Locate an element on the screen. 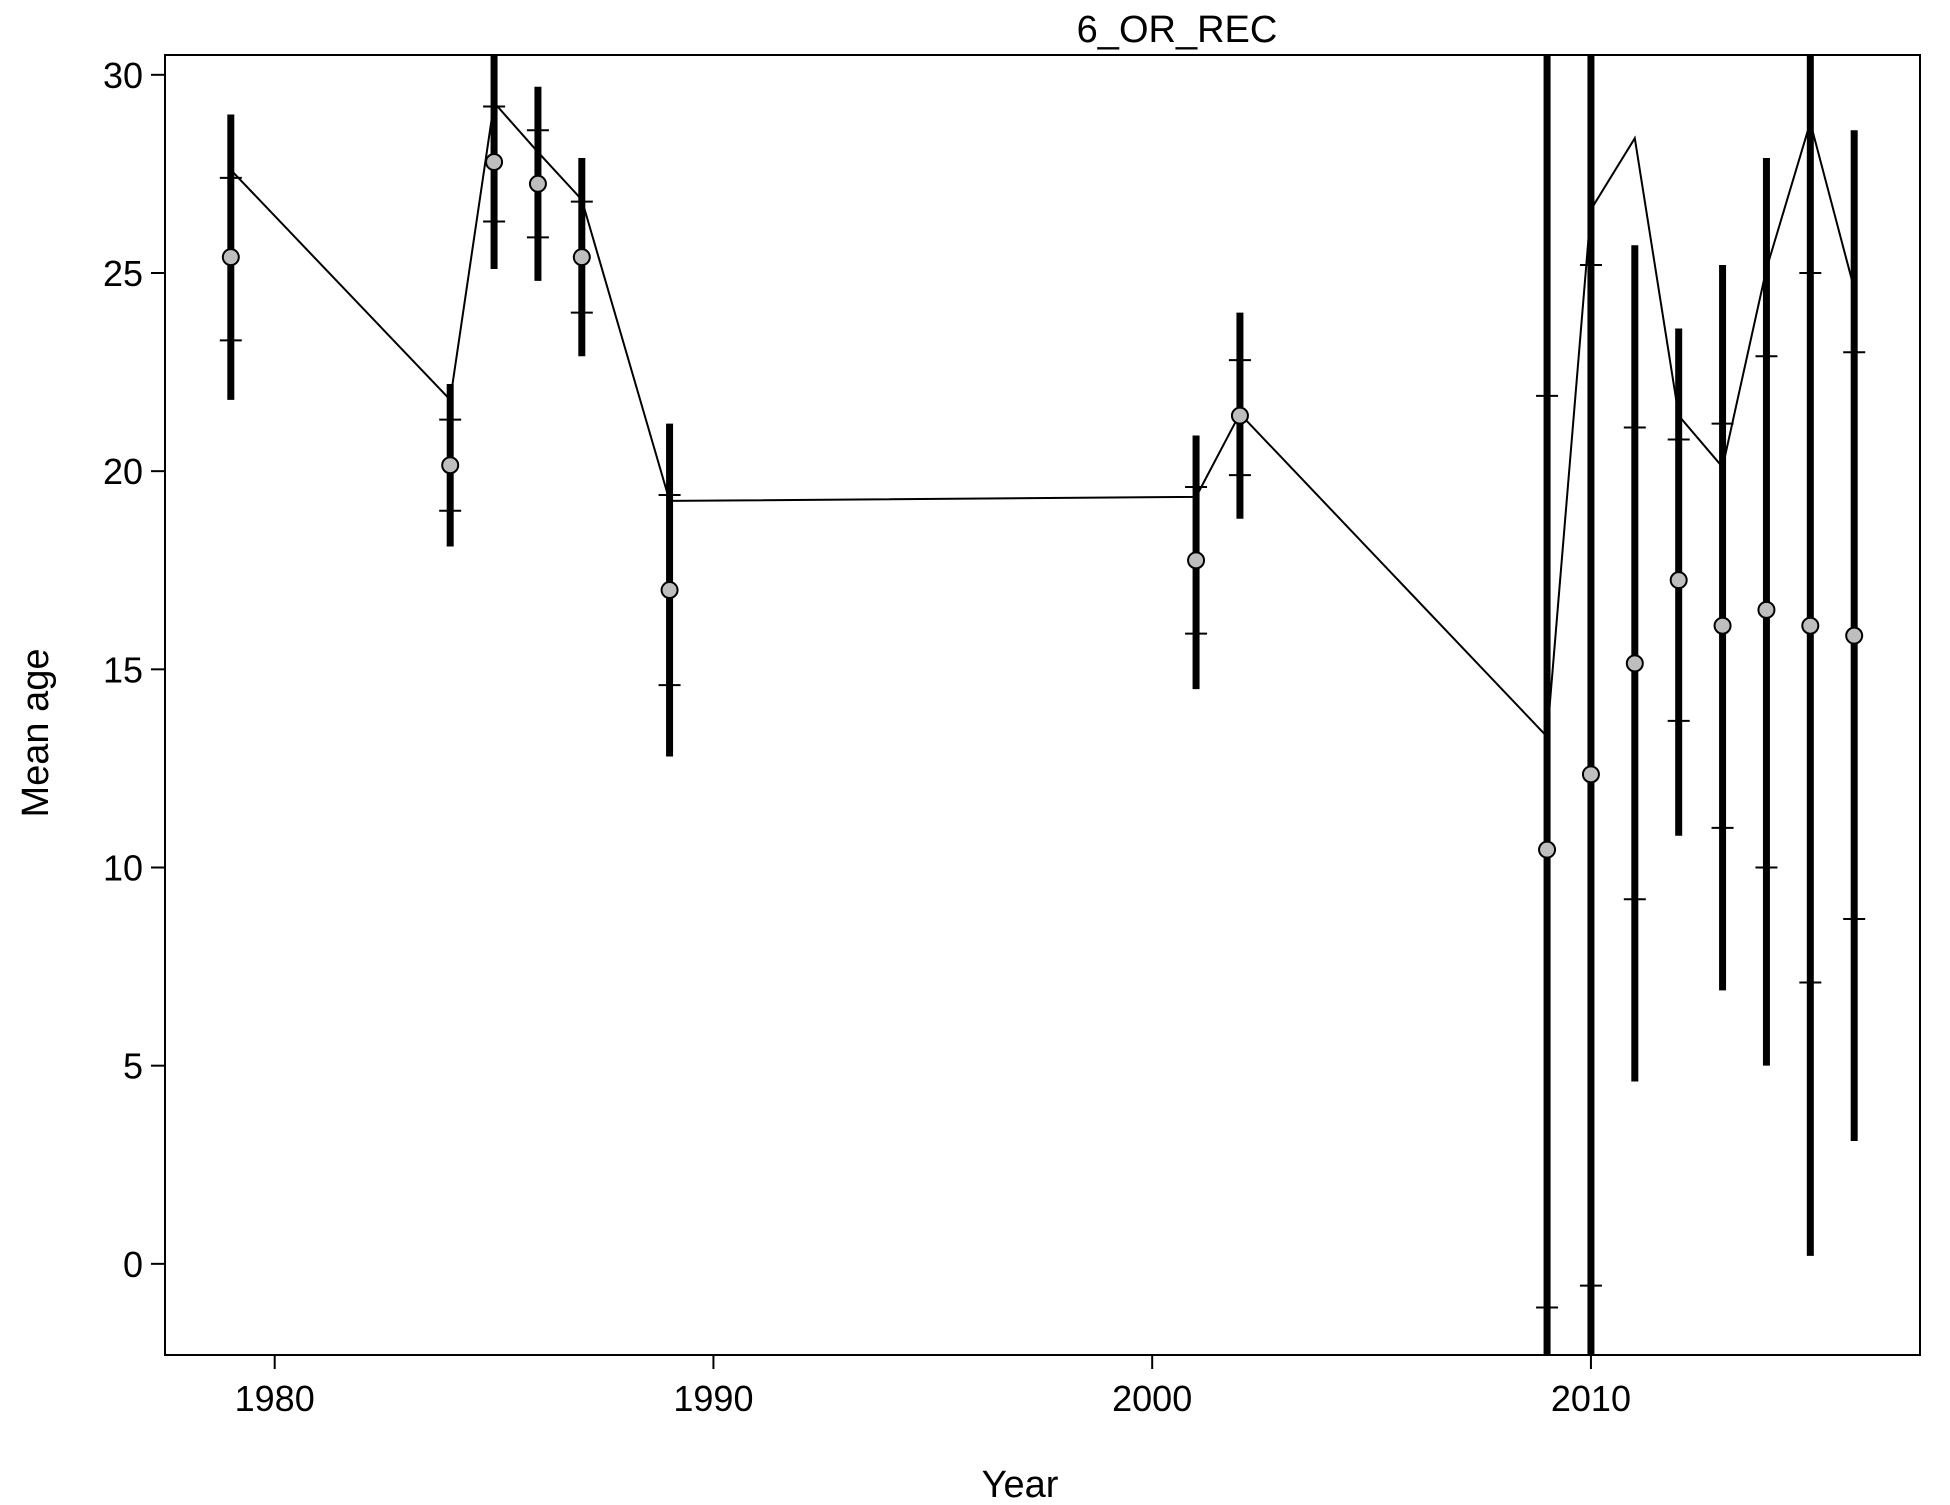  x-tick-label: 1980 is located at coordinates (275, 1398).